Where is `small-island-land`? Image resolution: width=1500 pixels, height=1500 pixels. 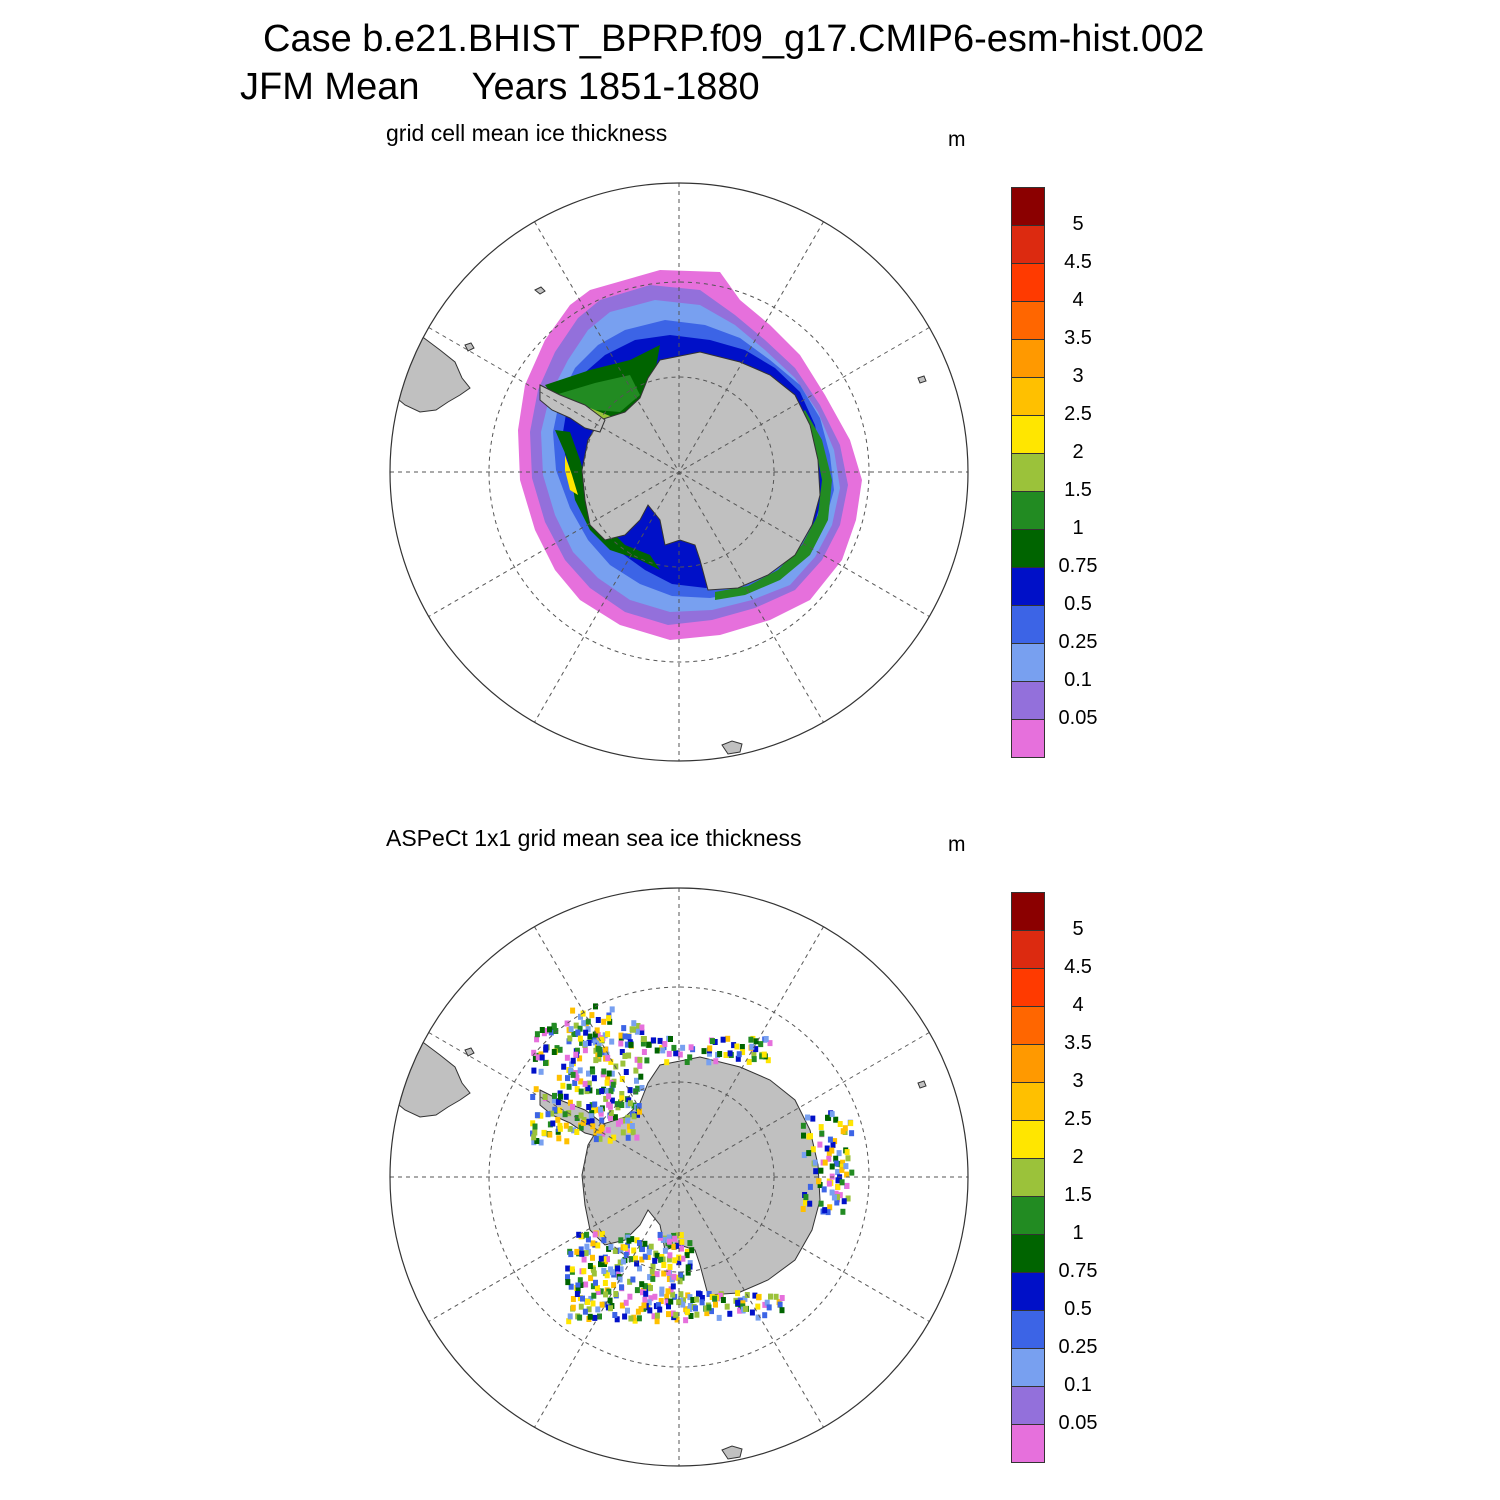
small-island-land is located at coordinates (469, 347).